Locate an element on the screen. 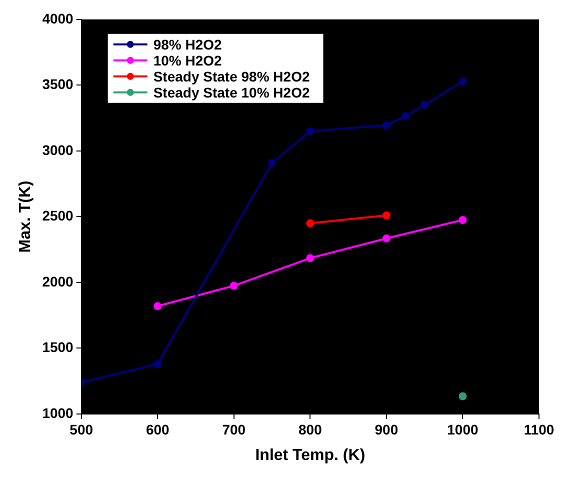 The height and width of the screenshot is (481, 571). x-tick-label: 500 is located at coordinates (82, 429).